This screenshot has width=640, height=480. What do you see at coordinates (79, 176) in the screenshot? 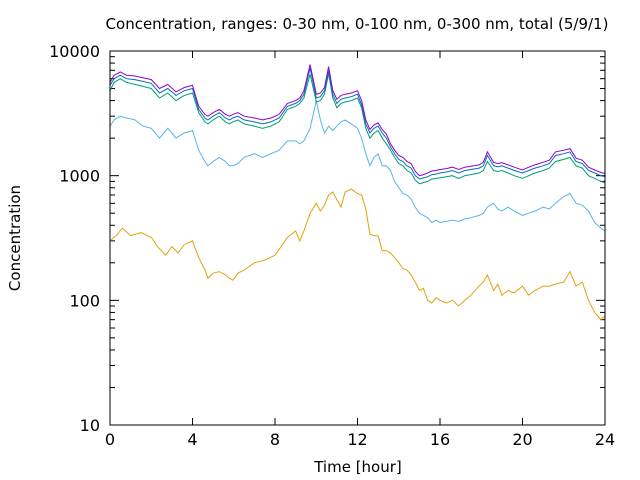
I see `y-tick-label: 1000` at bounding box center [79, 176].